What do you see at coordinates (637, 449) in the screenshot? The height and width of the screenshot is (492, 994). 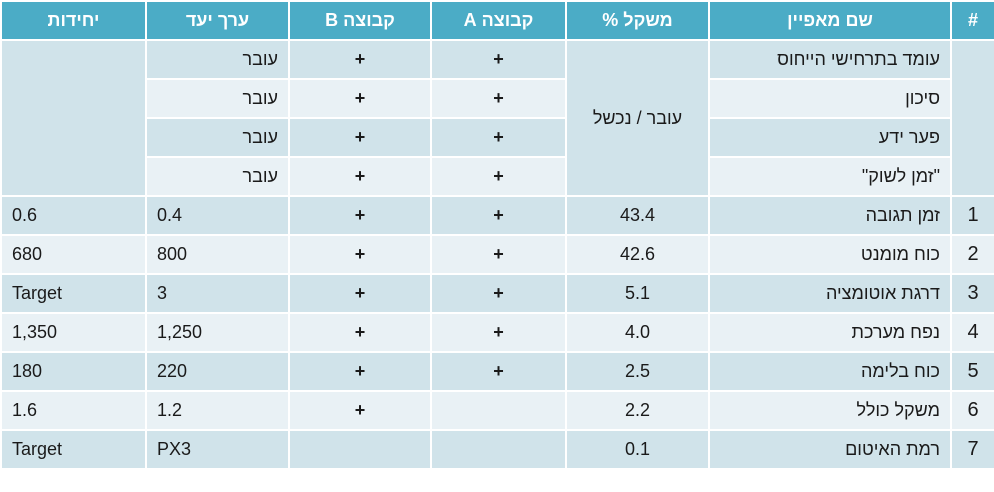 I see `weight-cell: 0.1` at bounding box center [637, 449].